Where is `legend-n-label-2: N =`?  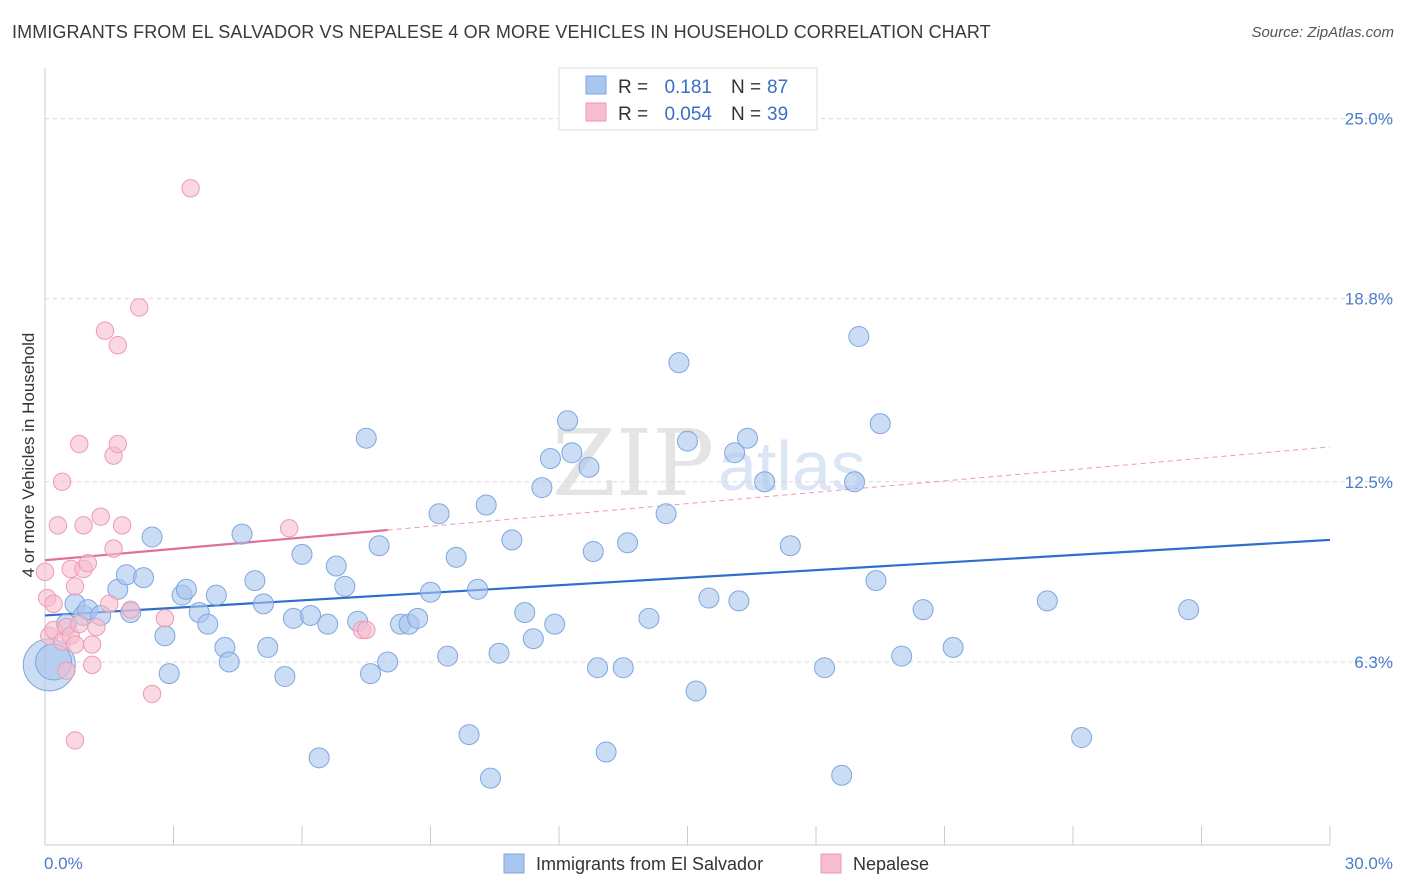 legend-n-label-2: N = is located at coordinates (746, 114).